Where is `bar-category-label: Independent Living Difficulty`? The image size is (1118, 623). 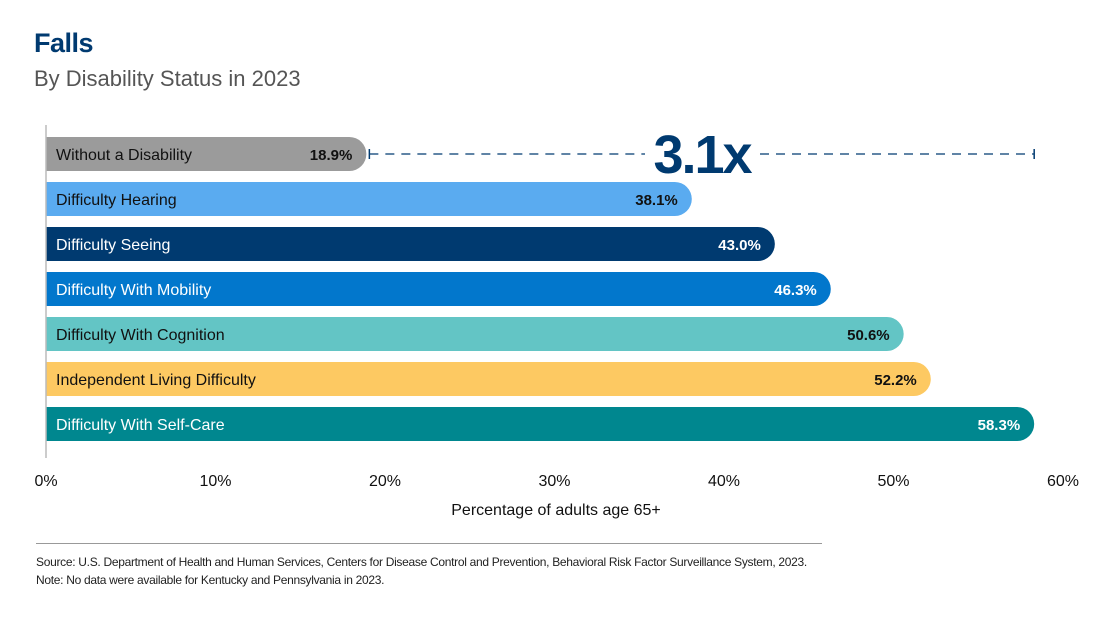 bar-category-label: Independent Living Difficulty is located at coordinates (156, 380).